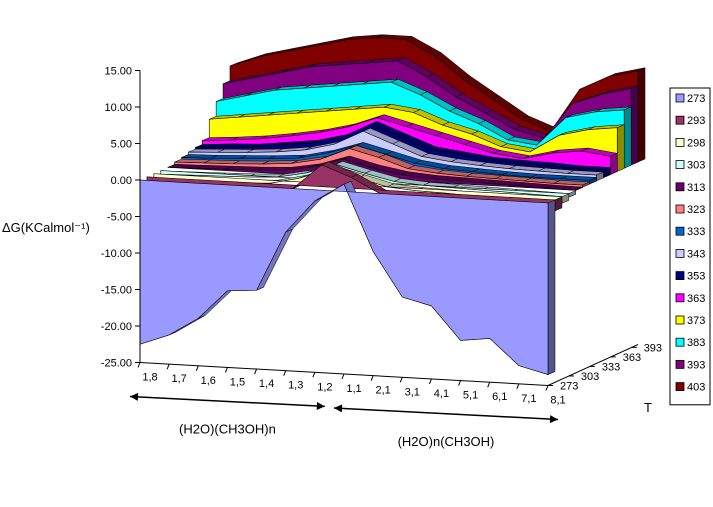 The height and width of the screenshot is (507, 713). I want to click on x-tick-label: 1,4, so click(266, 384).